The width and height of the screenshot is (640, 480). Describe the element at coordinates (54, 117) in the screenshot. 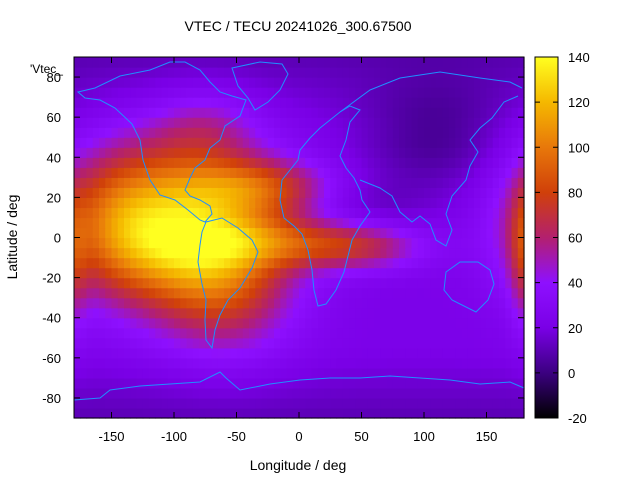

I see `y-tick-label: 60` at that location.